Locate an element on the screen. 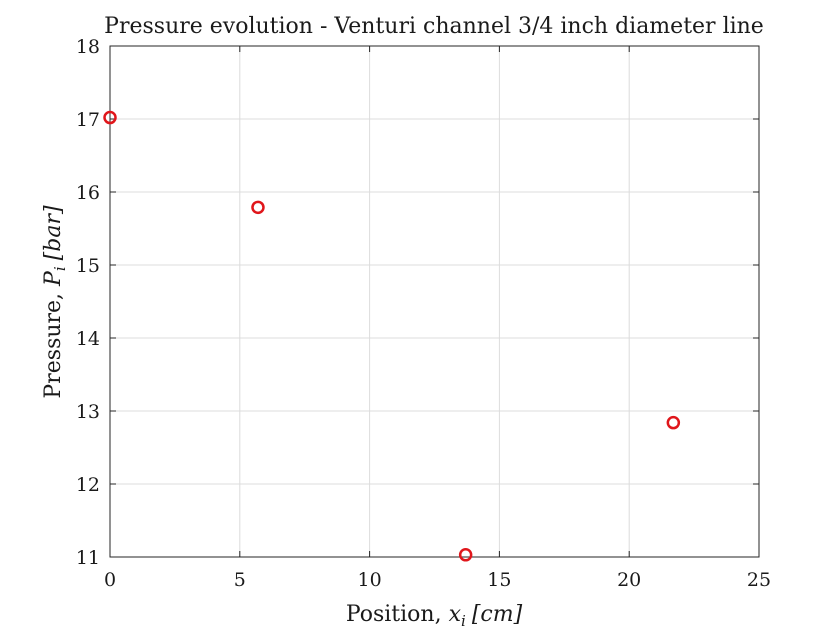 This screenshot has height=635, width=840. x-tick-label: 20 is located at coordinates (629, 580).